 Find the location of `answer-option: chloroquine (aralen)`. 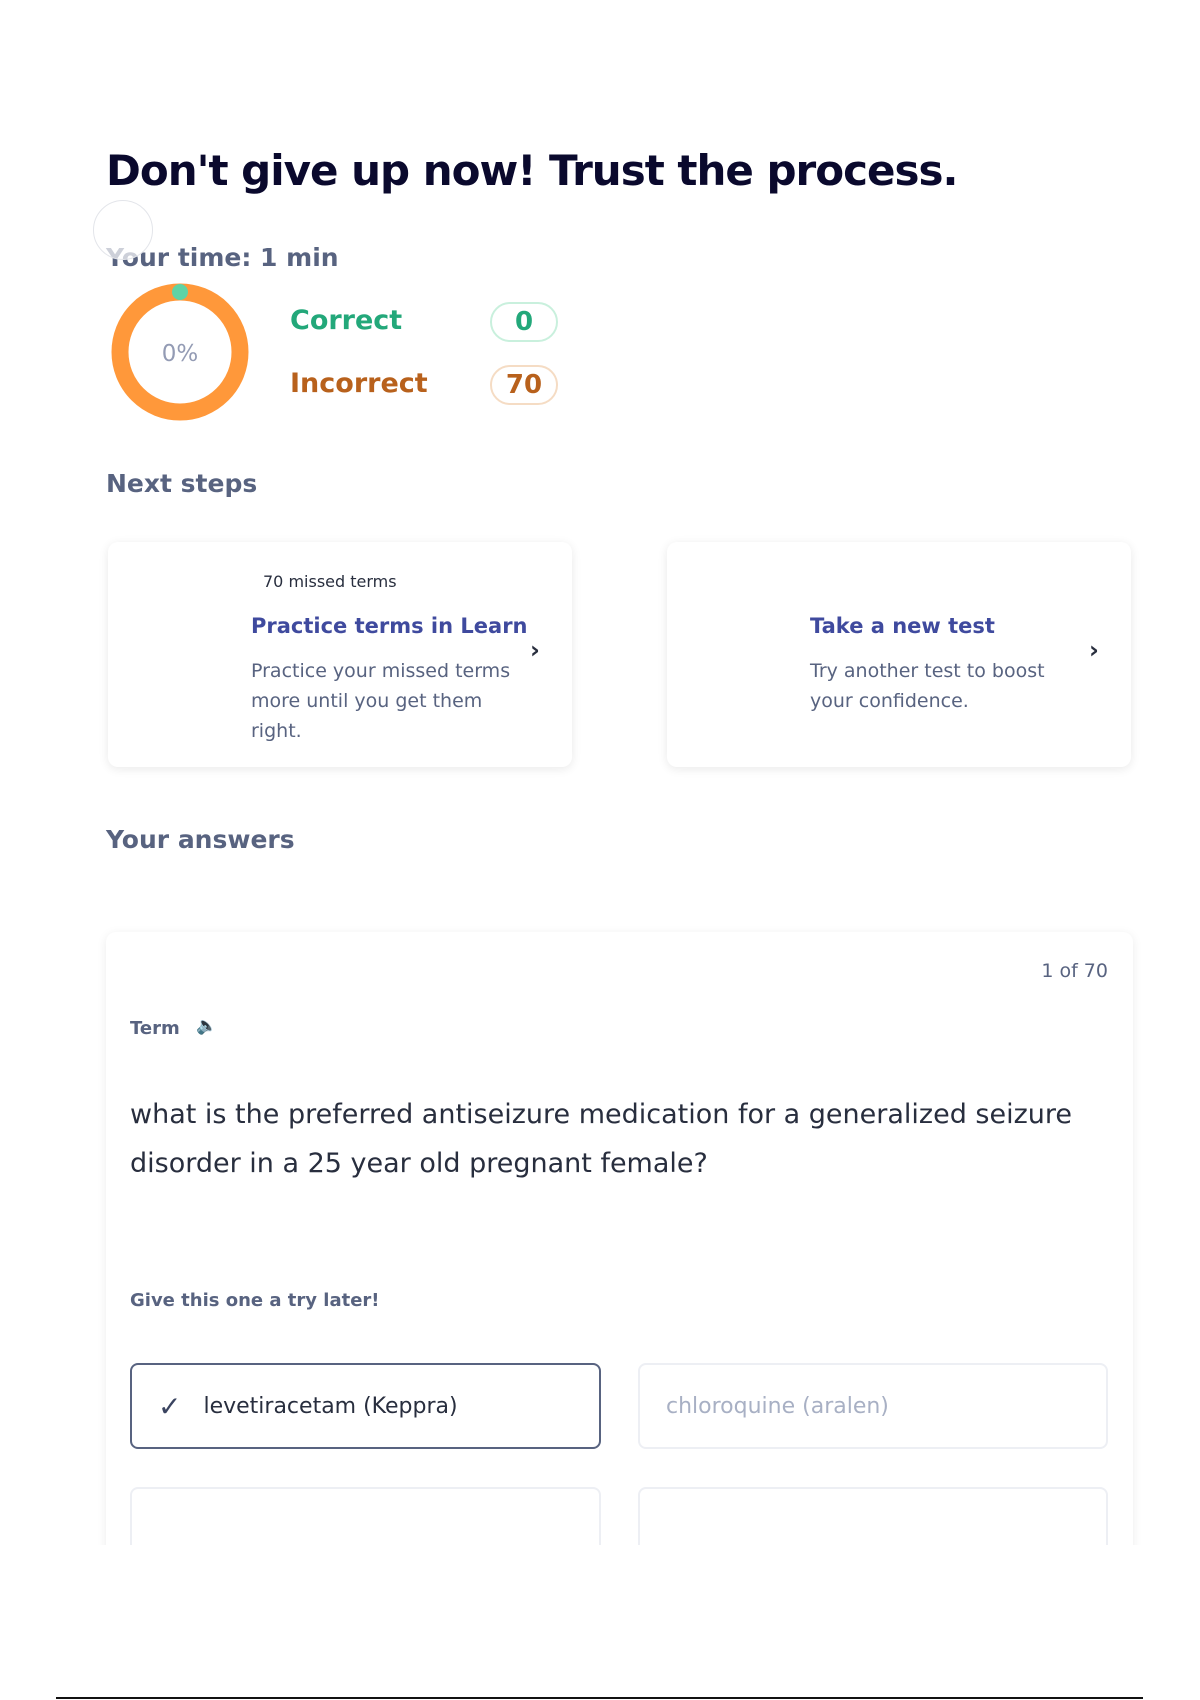

answer-option: chloroquine (aralen) is located at coordinates (873, 1406).